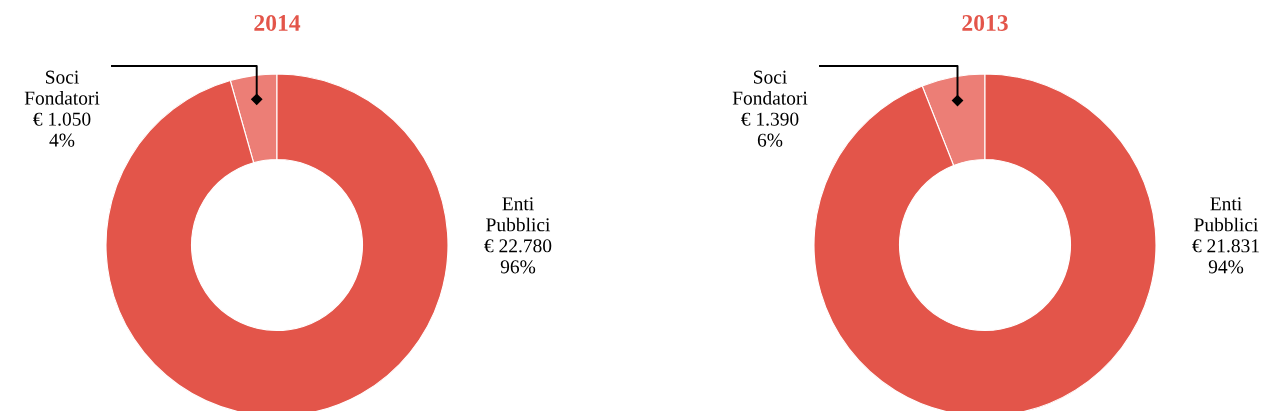 Image resolution: width=1272 pixels, height=411 pixels. Describe the element at coordinates (62, 129) in the screenshot. I see `data-label: € 1.050 4%` at that location.